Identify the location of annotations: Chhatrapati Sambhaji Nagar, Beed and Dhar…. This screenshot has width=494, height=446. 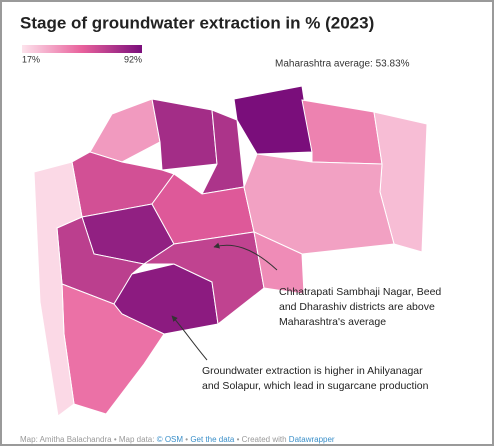
(321, 339).